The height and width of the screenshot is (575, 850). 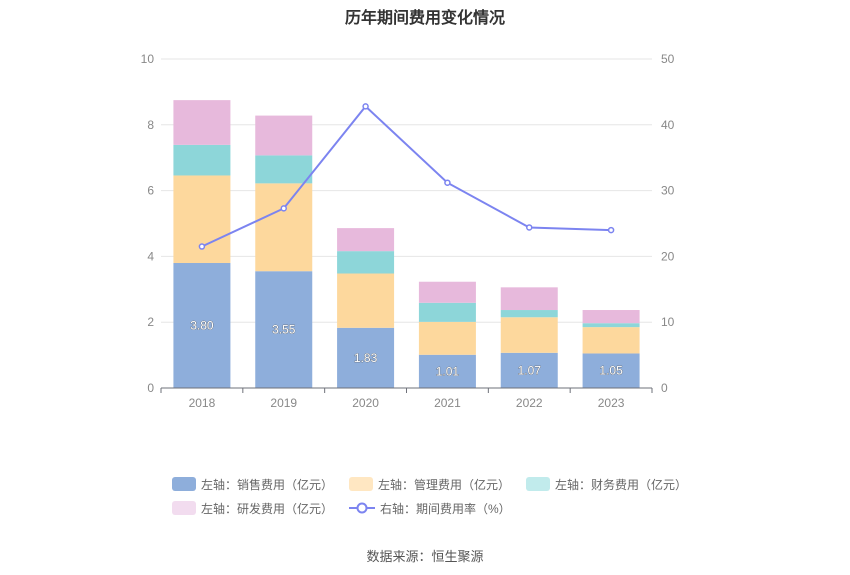 What do you see at coordinates (184, 508) in the screenshot?
I see `legend-swatch-rd` at bounding box center [184, 508].